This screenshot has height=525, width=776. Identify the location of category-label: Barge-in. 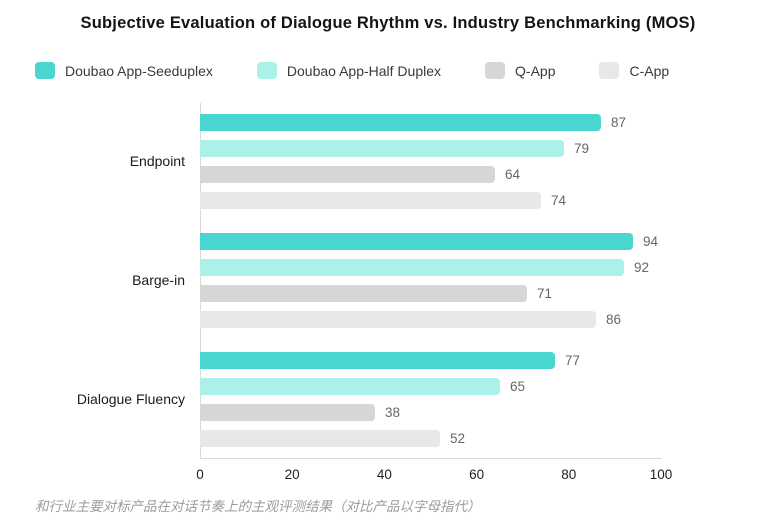
(158, 280).